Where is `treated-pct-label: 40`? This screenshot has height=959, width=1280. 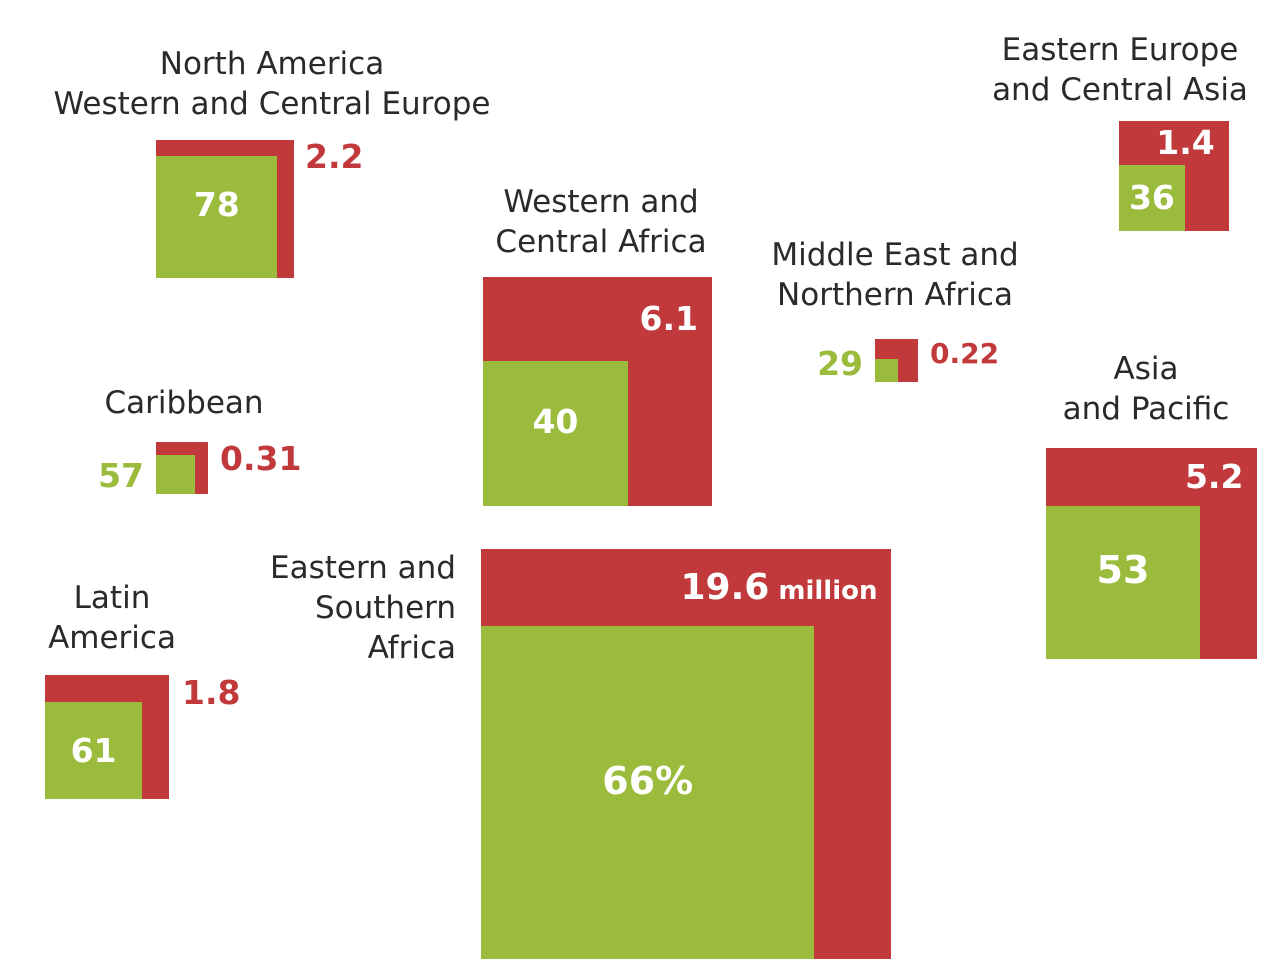 treated-pct-label: 40 is located at coordinates (555, 421).